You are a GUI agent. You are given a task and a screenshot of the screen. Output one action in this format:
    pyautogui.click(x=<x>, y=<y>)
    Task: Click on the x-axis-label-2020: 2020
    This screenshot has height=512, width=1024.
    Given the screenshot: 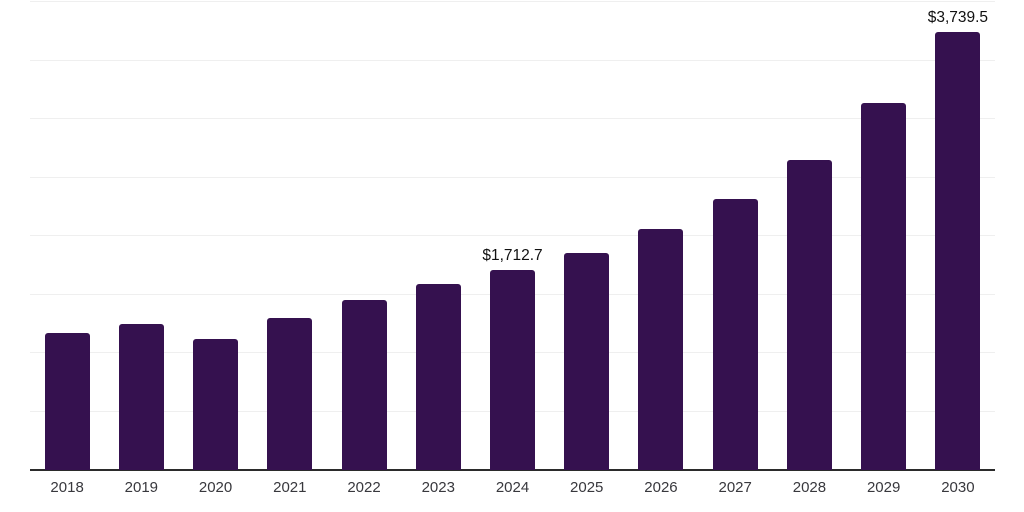 What is the action you would take?
    pyautogui.click(x=215, y=487)
    